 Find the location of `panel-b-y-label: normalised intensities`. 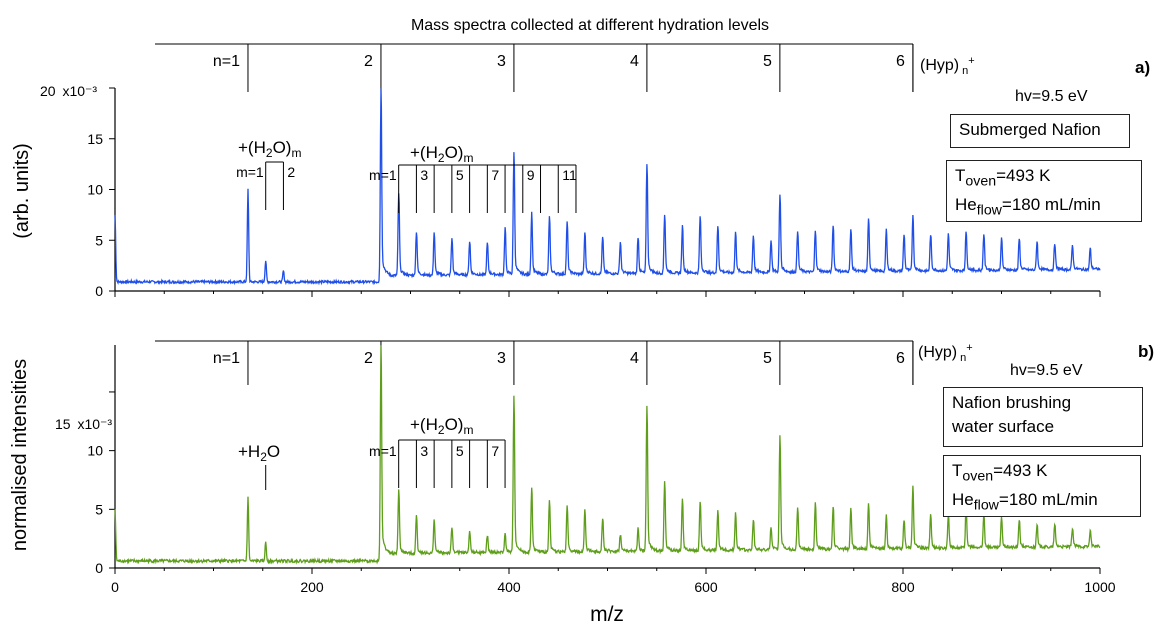

panel-b-y-label: normalised intensities is located at coordinates (20, 455).